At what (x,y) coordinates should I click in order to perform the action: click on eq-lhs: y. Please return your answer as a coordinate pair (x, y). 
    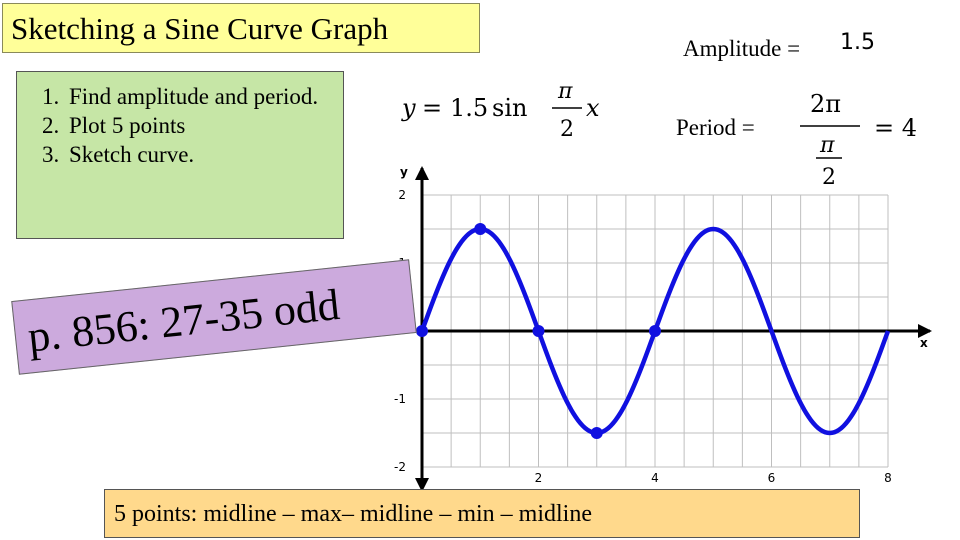
    Looking at the image, I should click on (408, 108).